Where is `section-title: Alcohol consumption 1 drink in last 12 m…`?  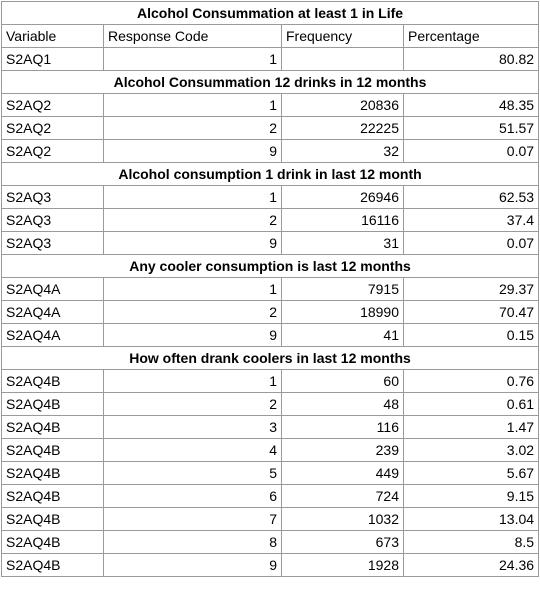 section-title: Alcohol consumption 1 drink in last 12 m… is located at coordinates (270, 174).